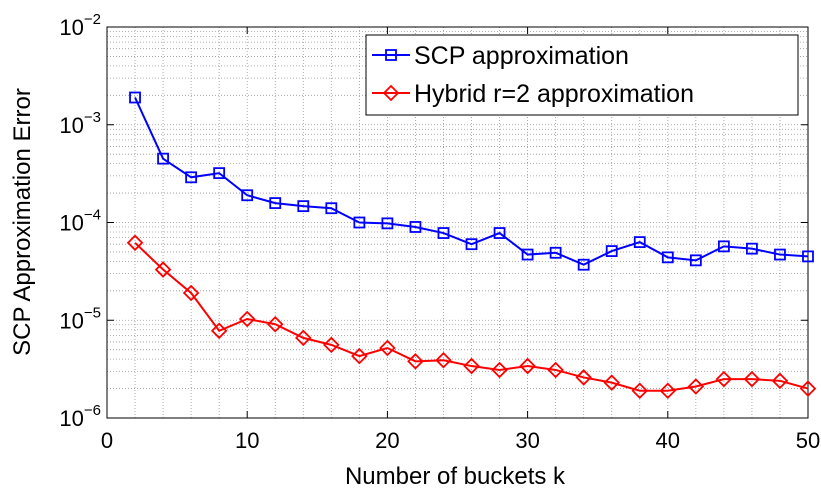 This screenshot has height=498, width=821. I want to click on x-tick-label: 30, so click(527, 440).